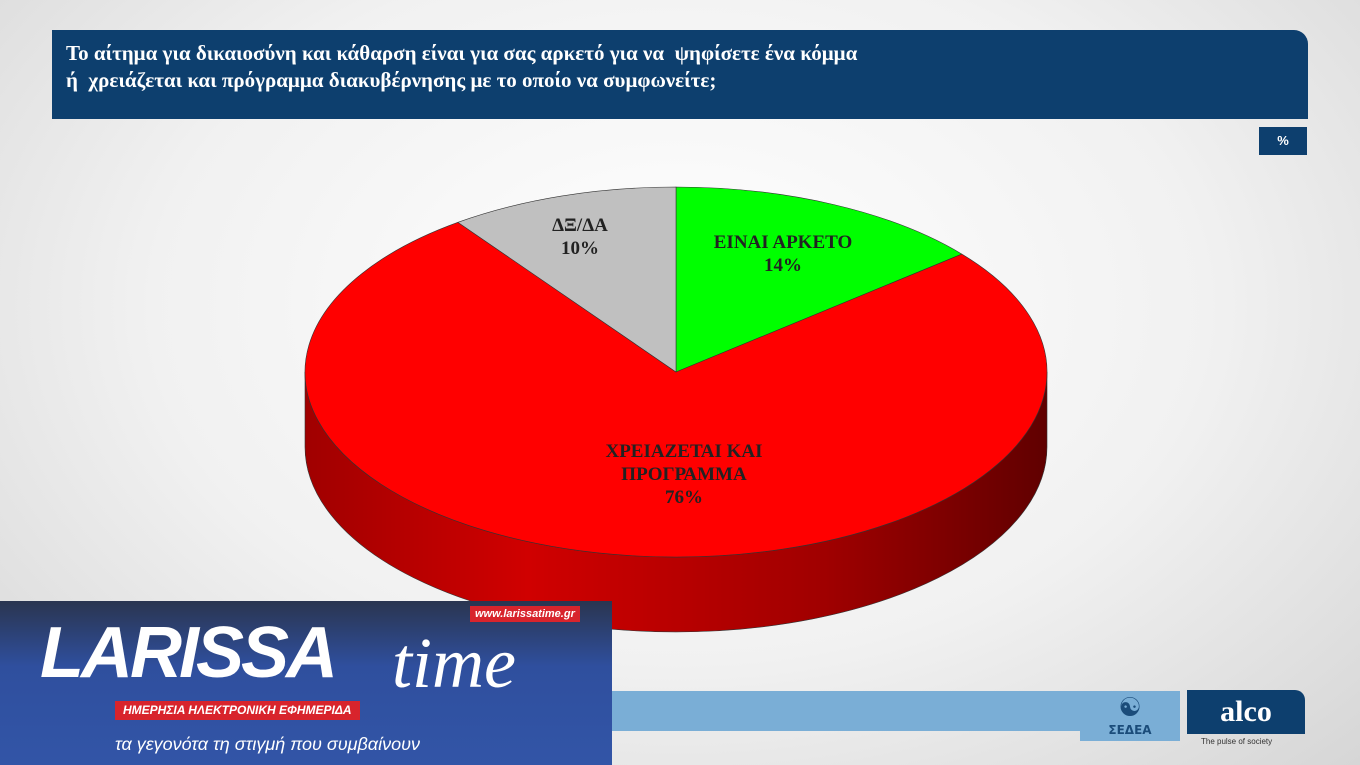 This screenshot has width=1360, height=765. What do you see at coordinates (1246, 718) in the screenshot?
I see `alco-logo: alco The pulse of society` at bounding box center [1246, 718].